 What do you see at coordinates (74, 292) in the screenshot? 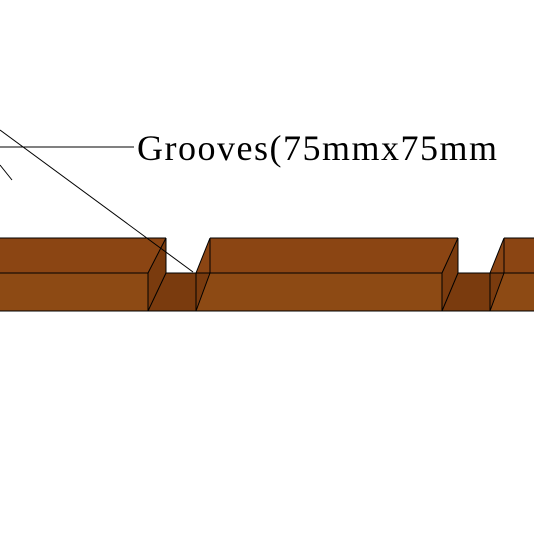
I see `beam-front-segment-left` at bounding box center [74, 292].